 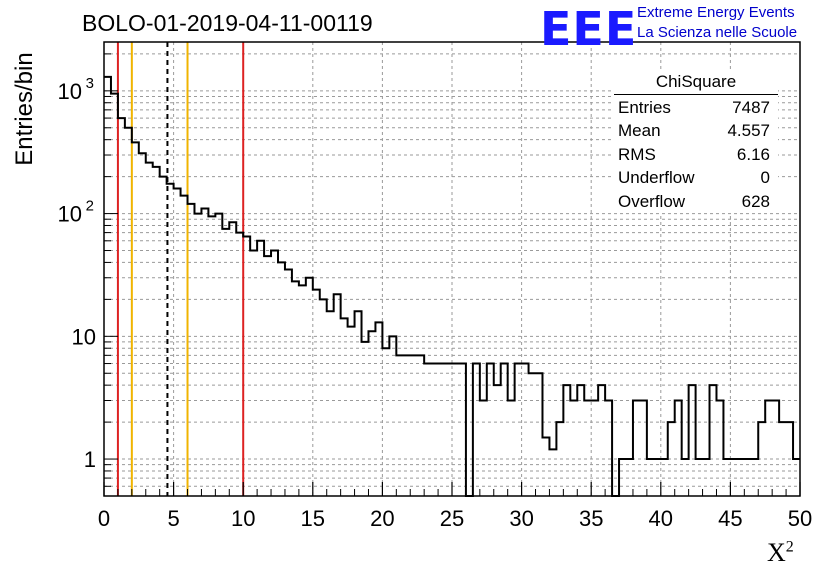 What do you see at coordinates (104, 518) in the screenshot?
I see `x-tick-label: 0` at bounding box center [104, 518].